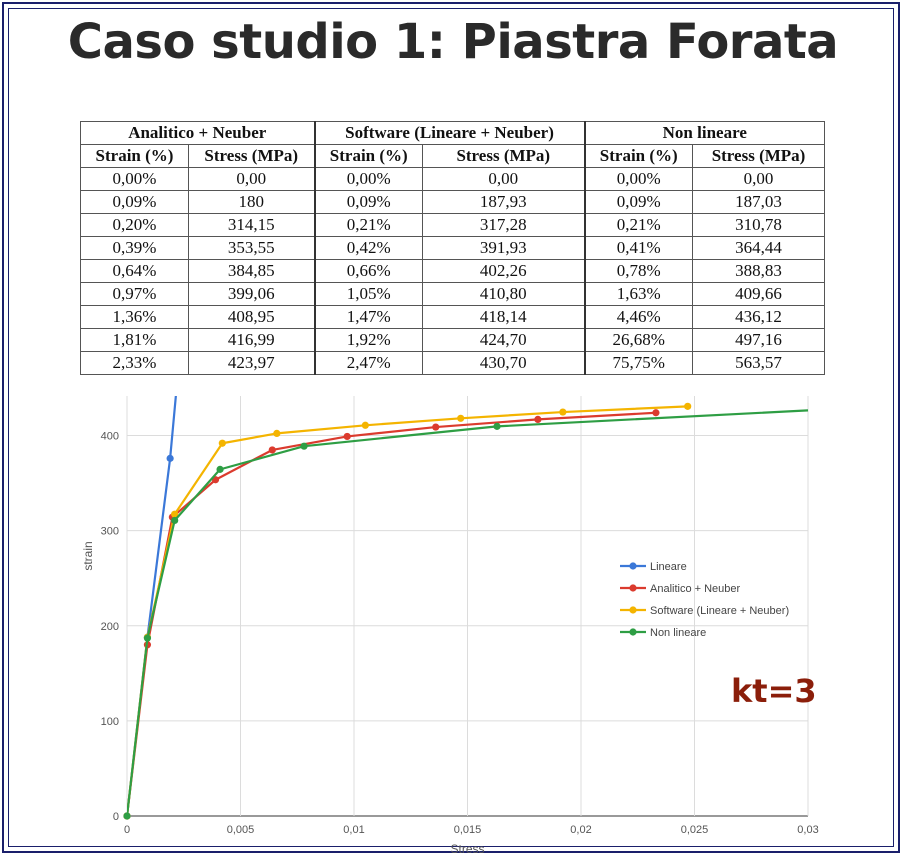 This screenshot has width=906, height=859. What do you see at coordinates (695, 830) in the screenshot?
I see `x-tick-label: 0,025` at bounding box center [695, 830].